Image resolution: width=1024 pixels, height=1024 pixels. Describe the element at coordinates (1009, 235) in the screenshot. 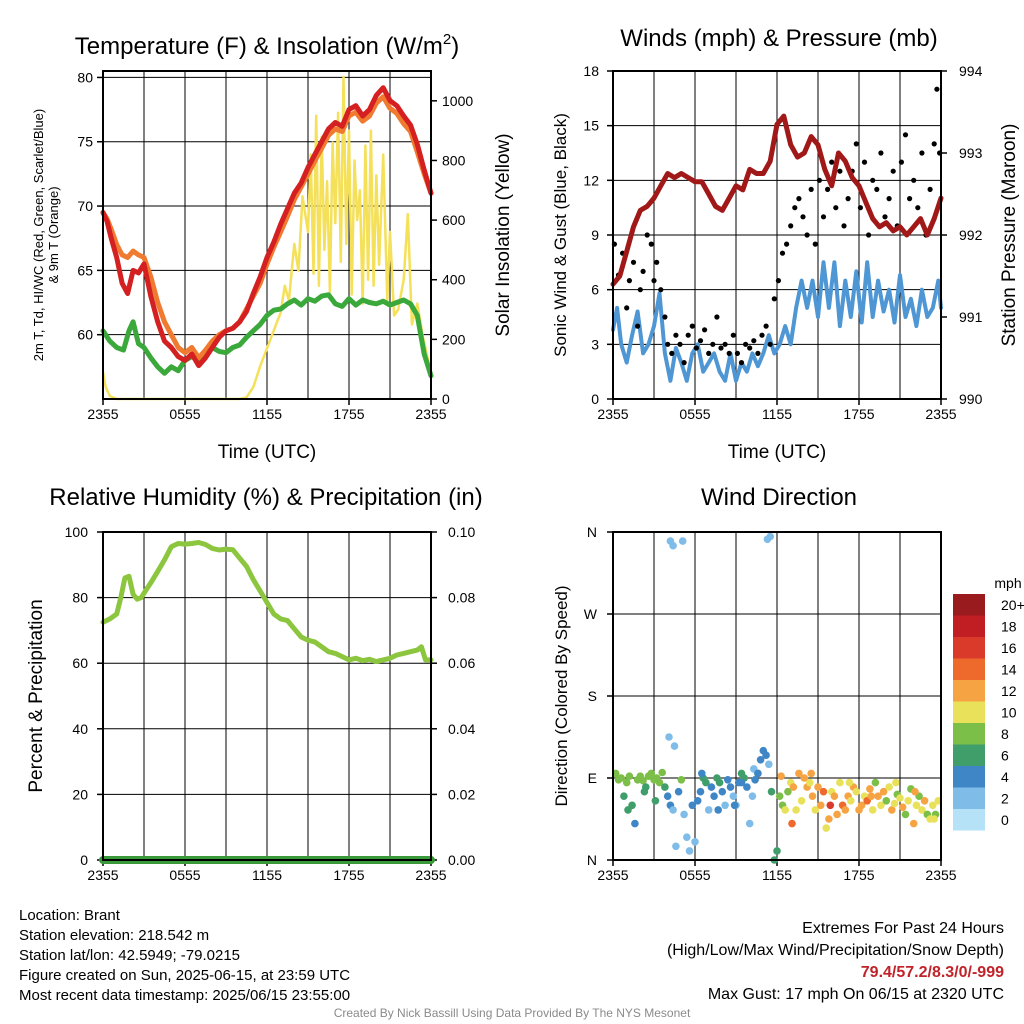

I see `y2-axis-label: Station Pressure (Maroon)` at that location.